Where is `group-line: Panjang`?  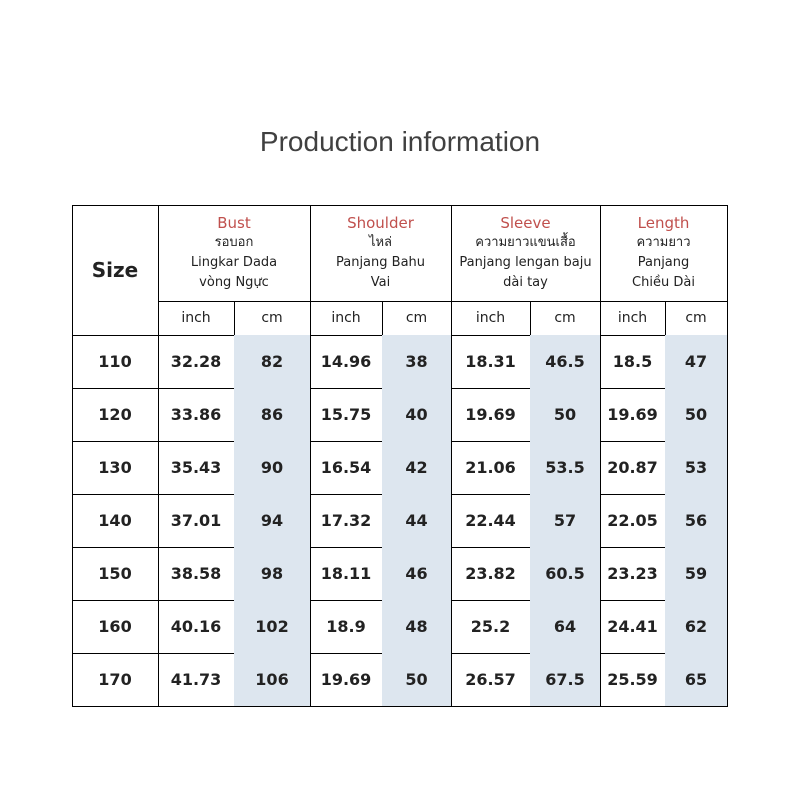
group-line: Panjang is located at coordinates (663, 262).